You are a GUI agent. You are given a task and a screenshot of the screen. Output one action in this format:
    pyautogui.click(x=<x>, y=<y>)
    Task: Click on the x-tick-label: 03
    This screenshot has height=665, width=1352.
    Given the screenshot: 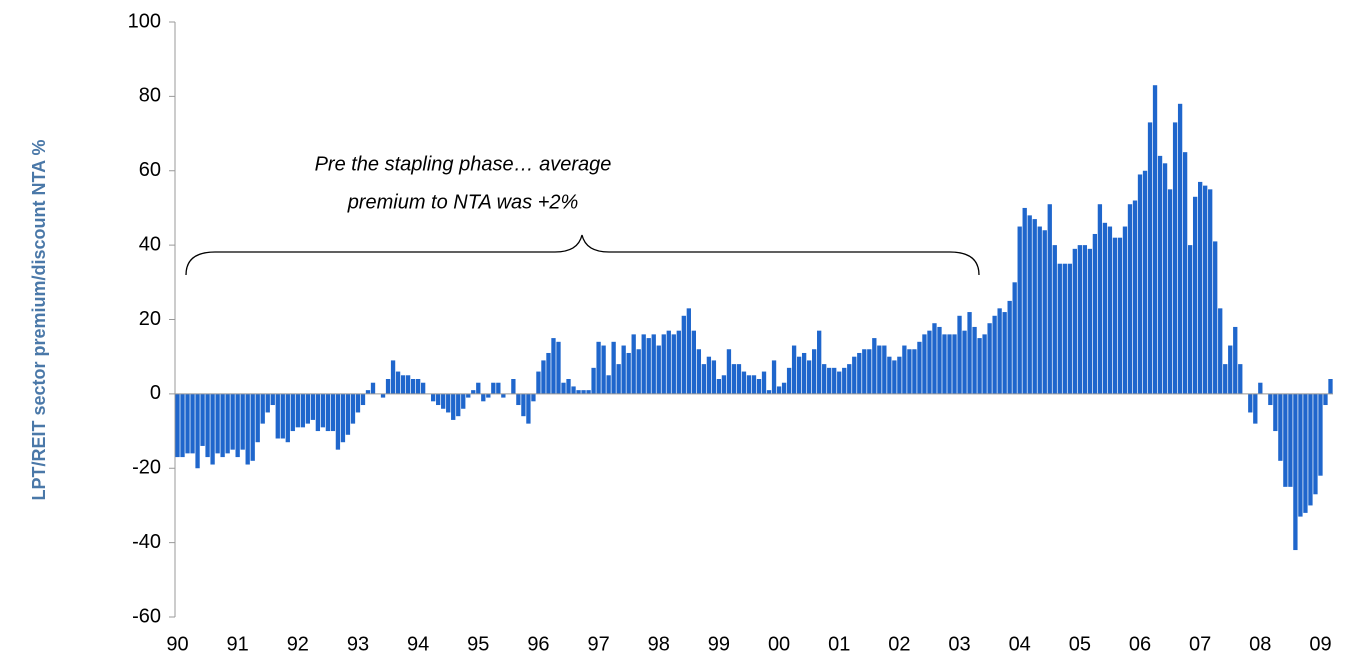 What is the action you would take?
    pyautogui.click(x=959, y=644)
    